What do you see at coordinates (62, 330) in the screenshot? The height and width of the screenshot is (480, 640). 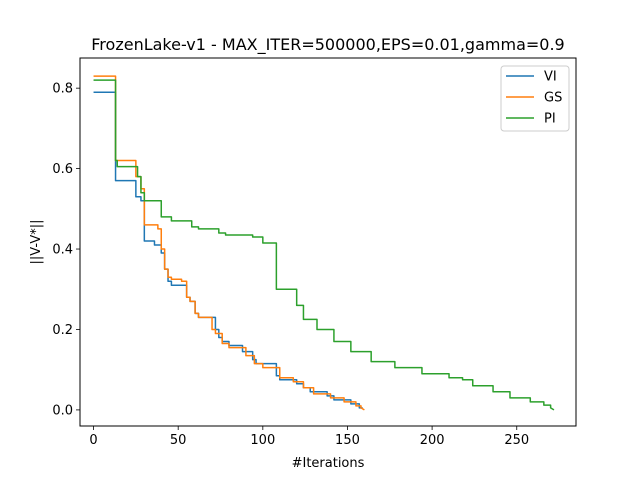 I see `y-tick-label: 0.2` at bounding box center [62, 330].